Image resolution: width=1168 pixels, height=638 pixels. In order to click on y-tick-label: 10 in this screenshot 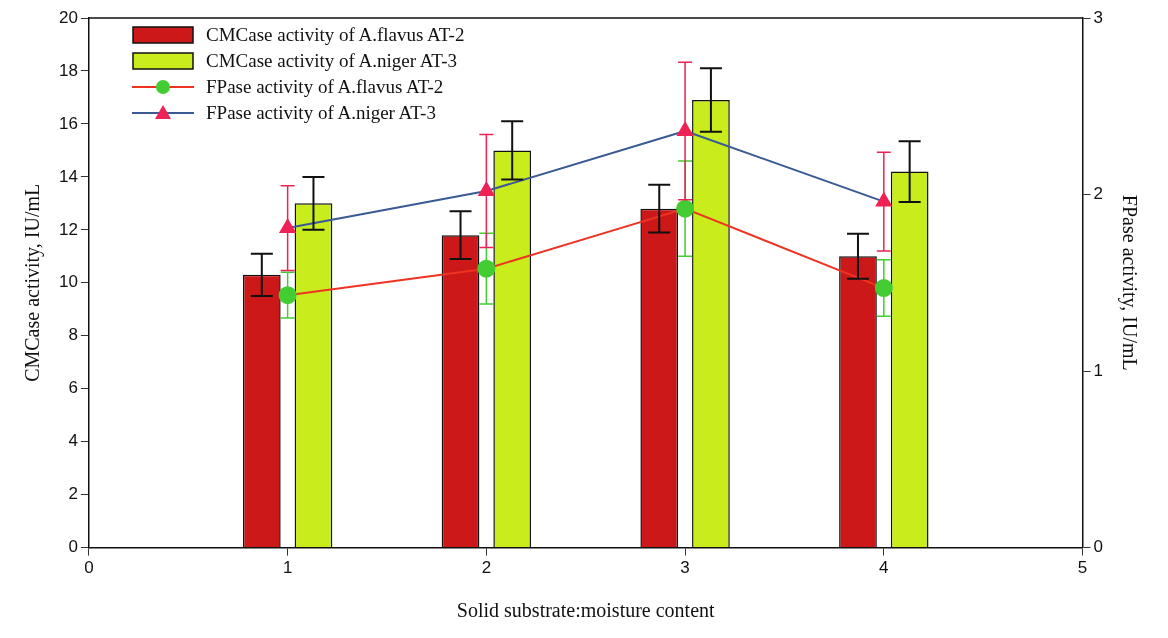, I will do `click(68, 282)`.